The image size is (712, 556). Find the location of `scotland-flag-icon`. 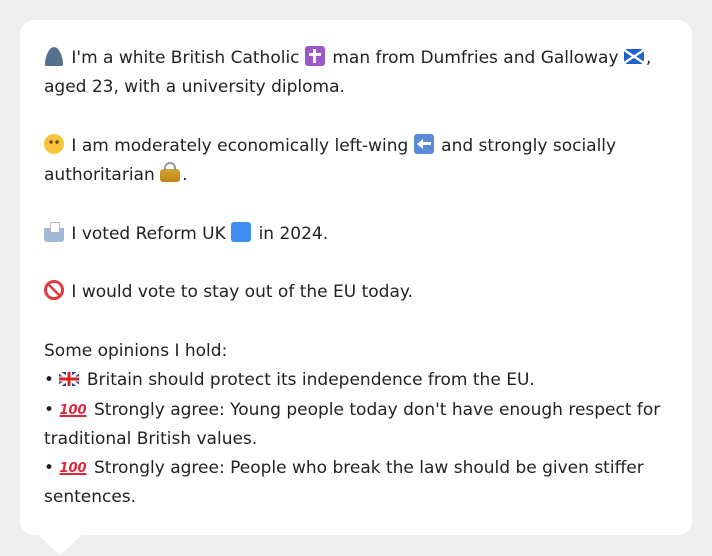

scotland-flag-icon is located at coordinates (633, 56).